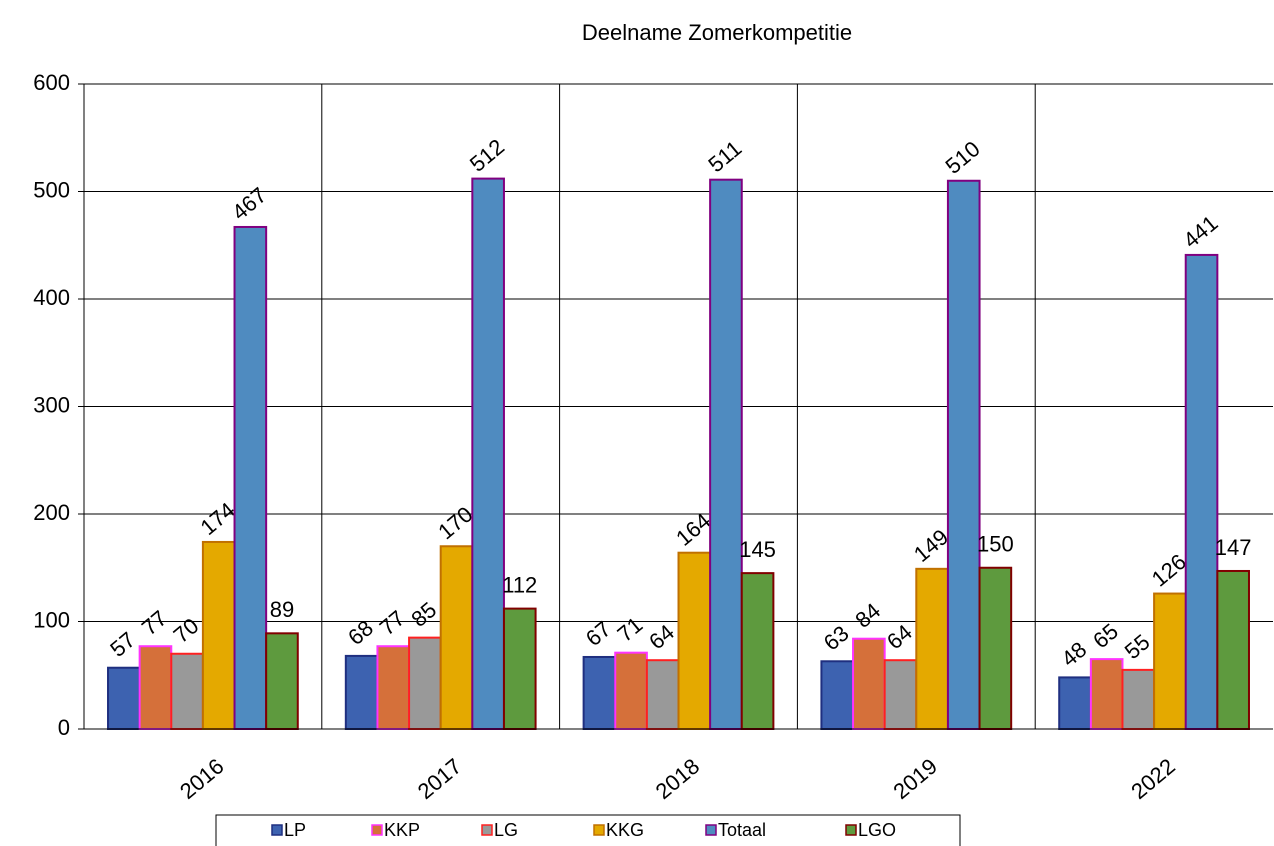 This screenshot has width=1274, height=846. Describe the element at coordinates (757, 549) in the screenshot. I see `data-label: 145` at that location.